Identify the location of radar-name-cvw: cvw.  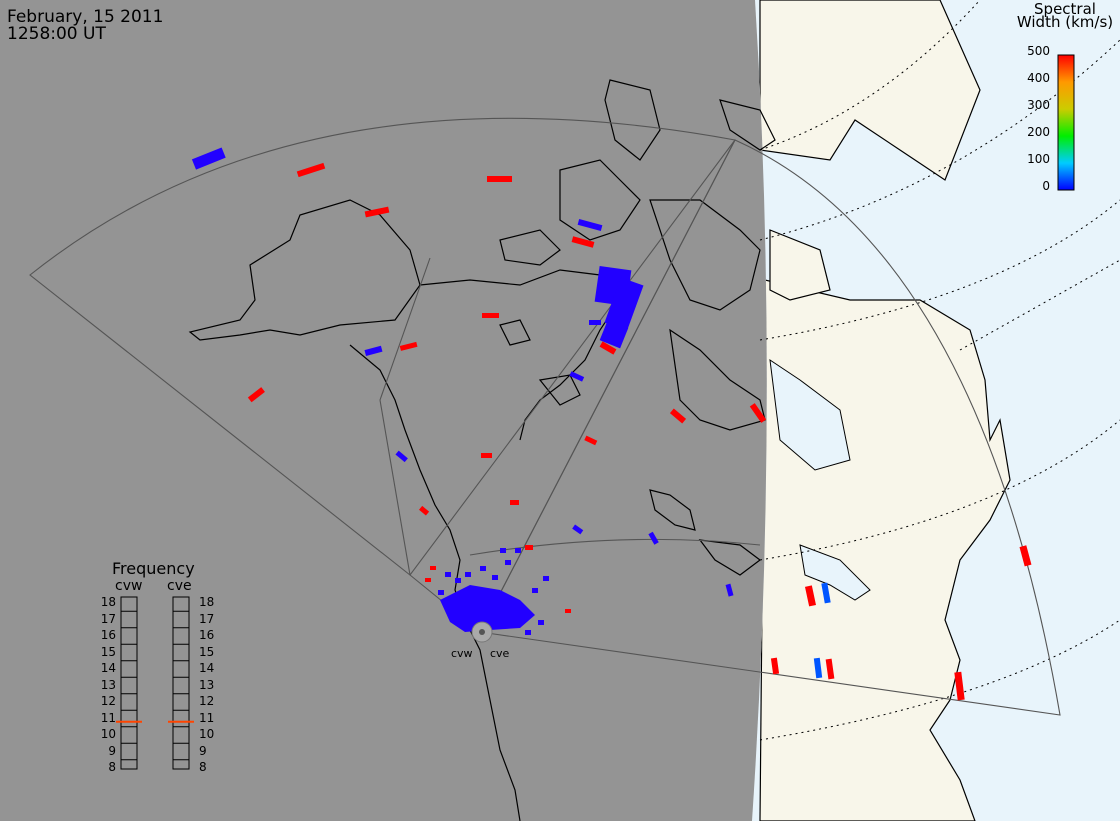
(129, 586).